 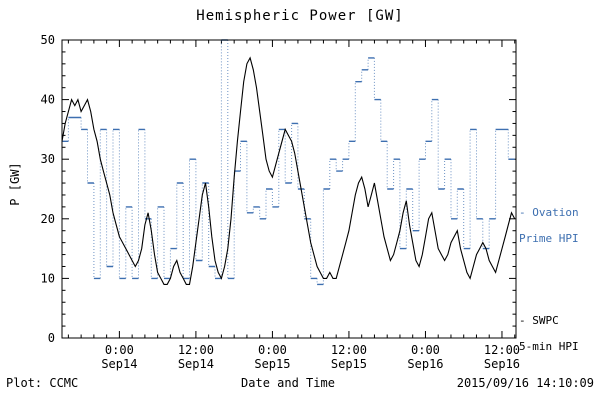 I want to click on plot-timestamp: 2015/09/16 14:10:09, so click(x=525, y=383).